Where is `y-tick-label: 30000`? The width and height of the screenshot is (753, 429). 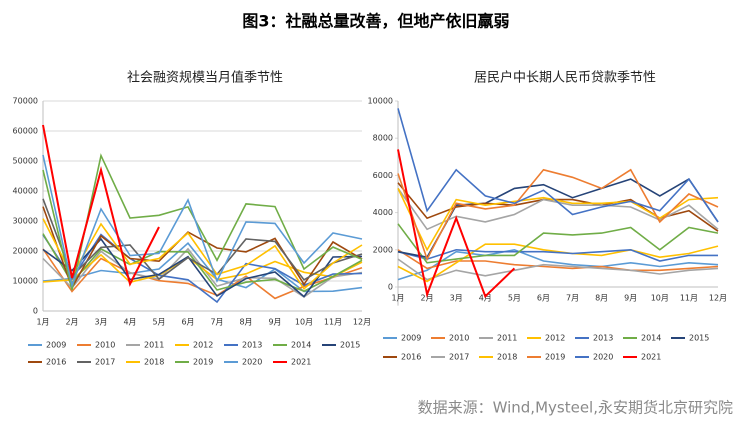
y-tick-label: 30000 is located at coordinates (25, 221).